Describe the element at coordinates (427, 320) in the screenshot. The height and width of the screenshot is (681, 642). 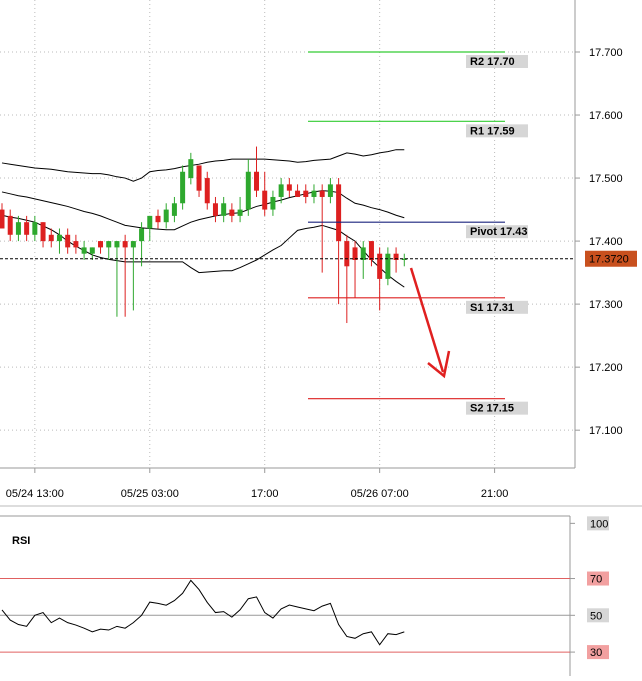
I see `arrow-shaft` at that location.